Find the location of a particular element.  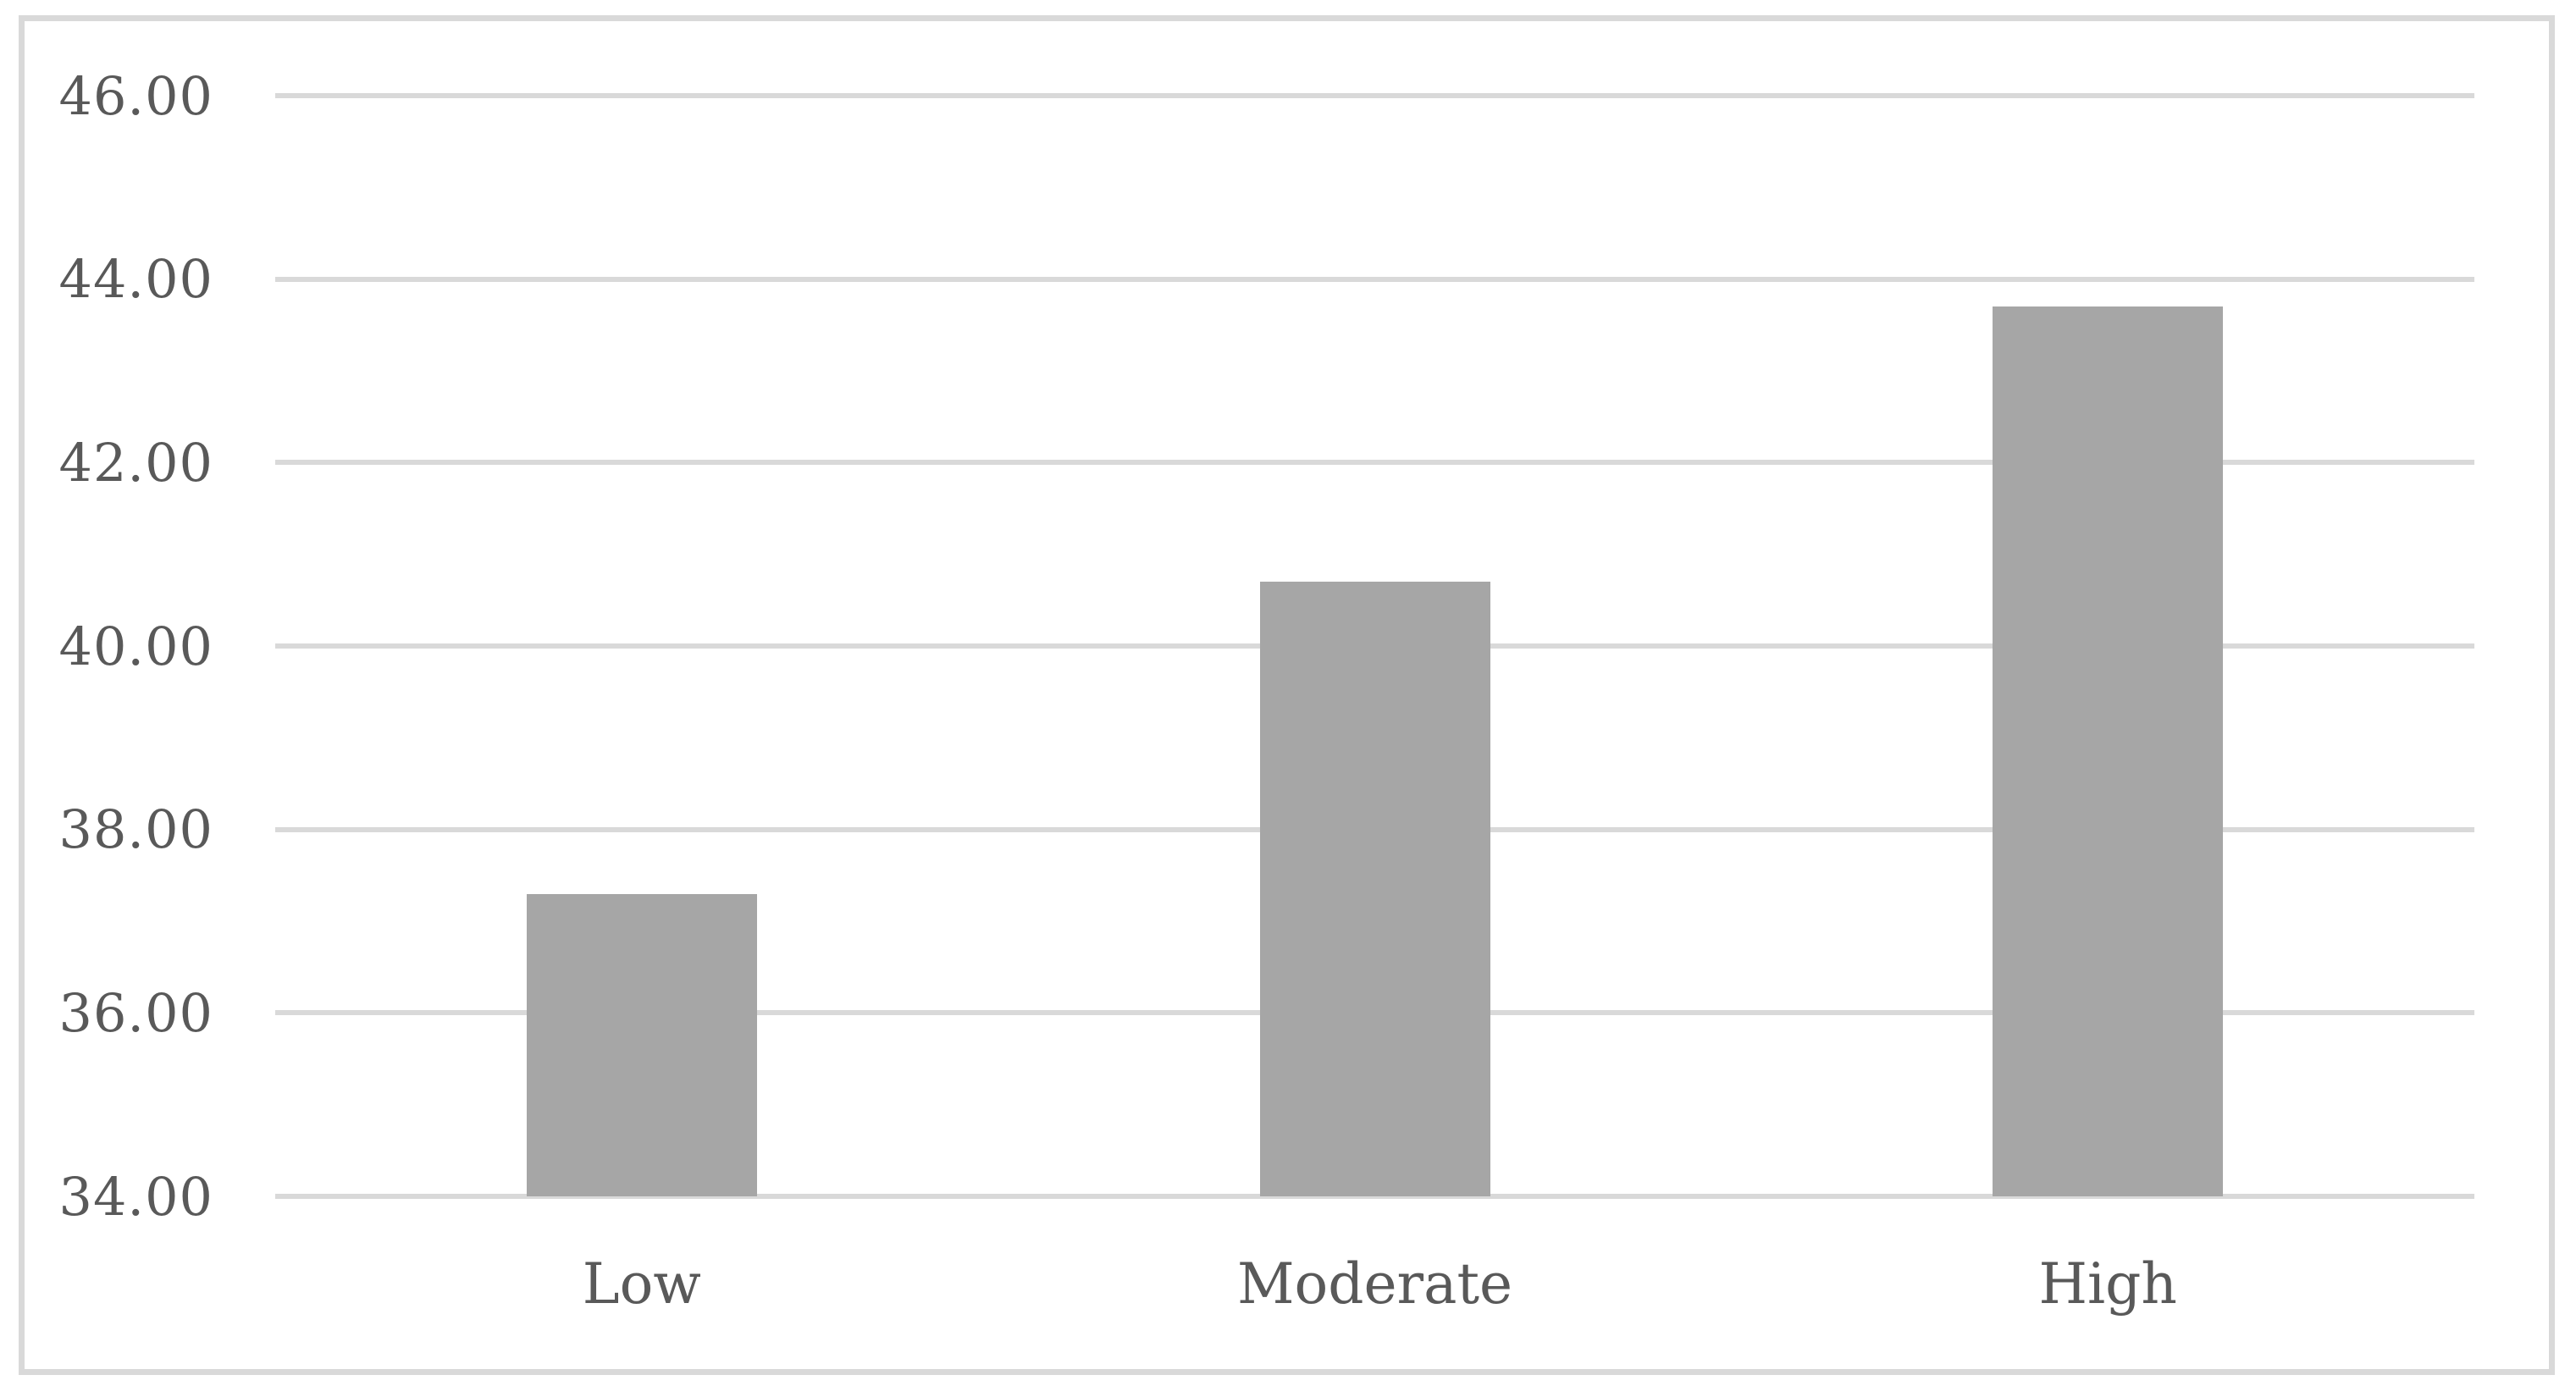

y-tick-label: 46.00 is located at coordinates (135, 95).